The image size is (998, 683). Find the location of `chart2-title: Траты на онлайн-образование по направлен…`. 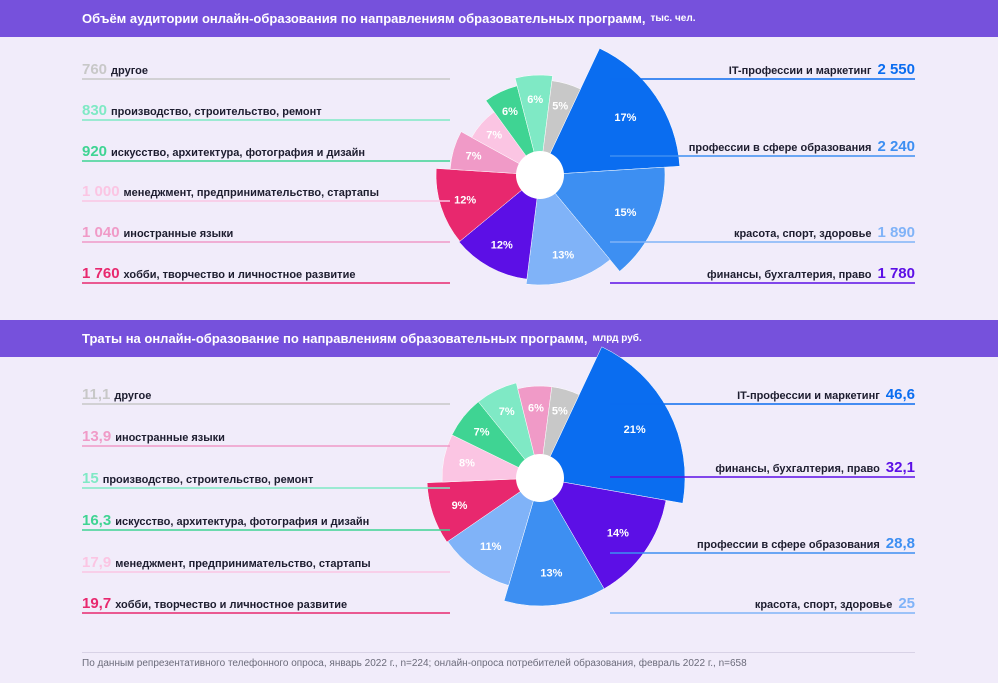

chart2-title: Траты на онлайн-образование по направлен… is located at coordinates (333, 338).